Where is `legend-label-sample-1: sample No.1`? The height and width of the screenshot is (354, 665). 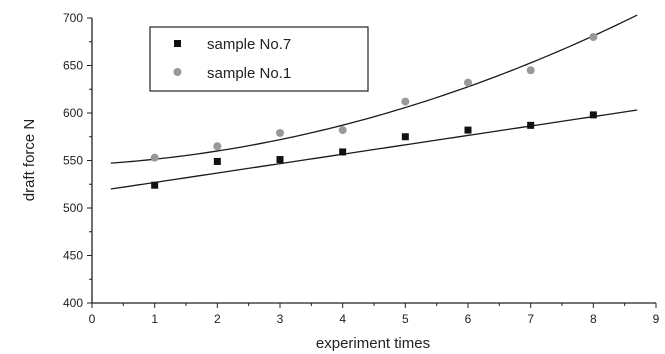 legend-label-sample-1: sample No.1 is located at coordinates (249, 73).